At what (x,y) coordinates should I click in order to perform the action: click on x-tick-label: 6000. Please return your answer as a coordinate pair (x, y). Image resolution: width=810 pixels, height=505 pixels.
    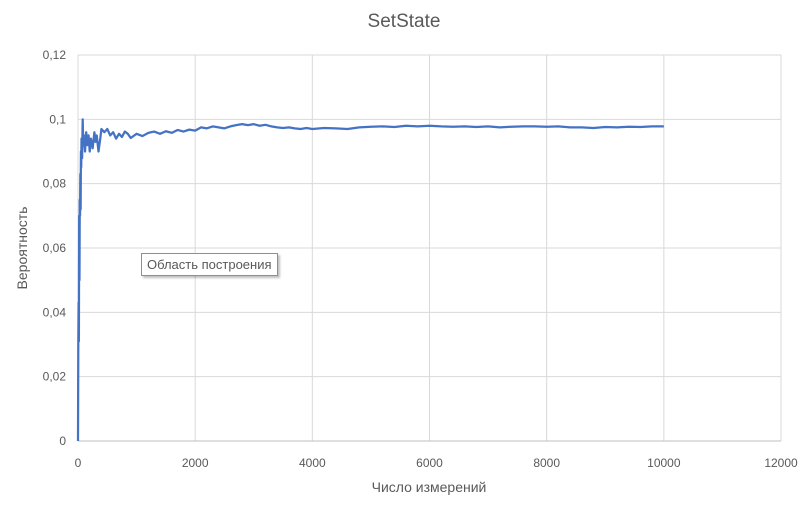
    Looking at the image, I should click on (429, 463).